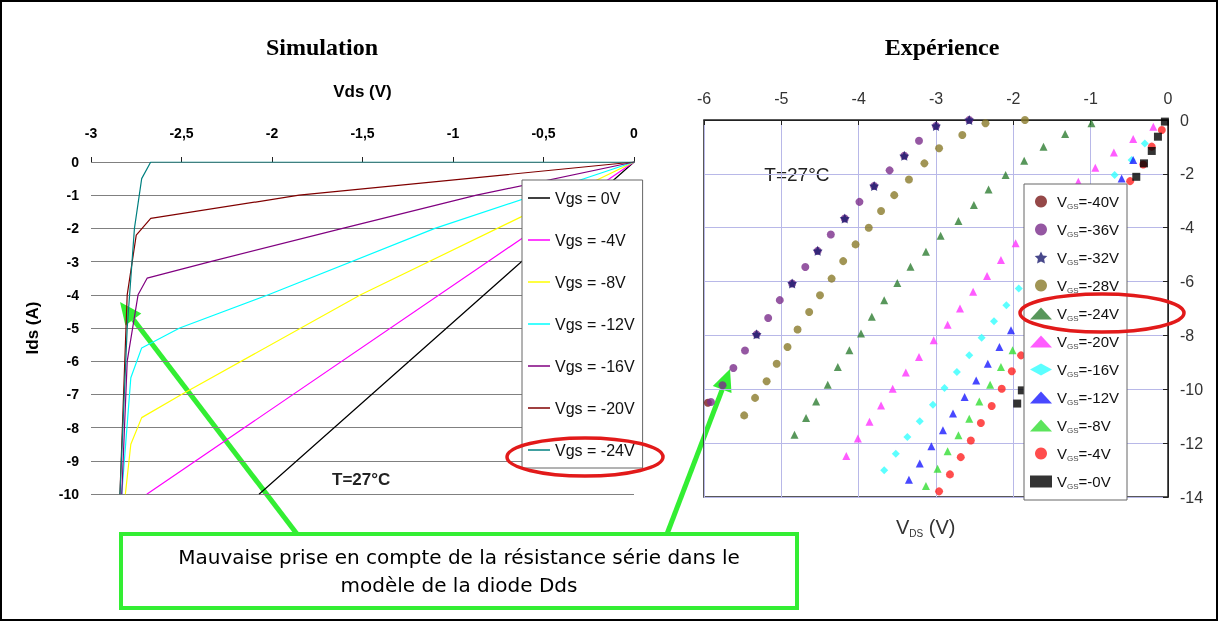 The width and height of the screenshot is (1218, 621). What do you see at coordinates (73, 394) in the screenshot?
I see `y-tick-label: -7` at bounding box center [73, 394].